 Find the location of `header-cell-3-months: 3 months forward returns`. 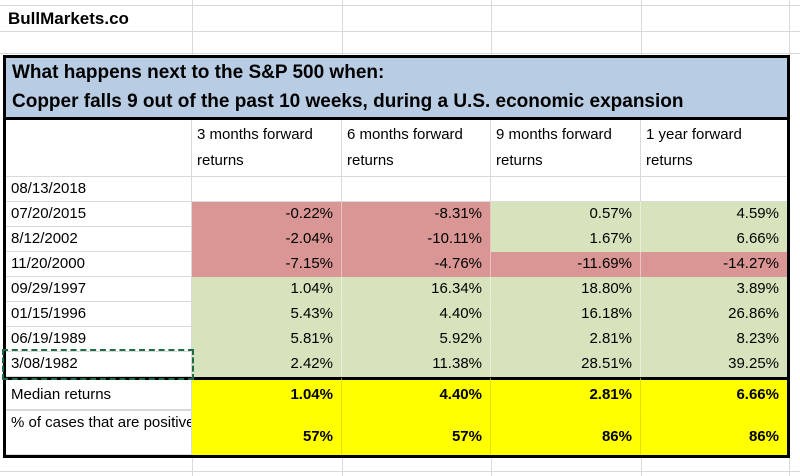

header-cell-3-months: 3 months forward returns is located at coordinates (267, 148).